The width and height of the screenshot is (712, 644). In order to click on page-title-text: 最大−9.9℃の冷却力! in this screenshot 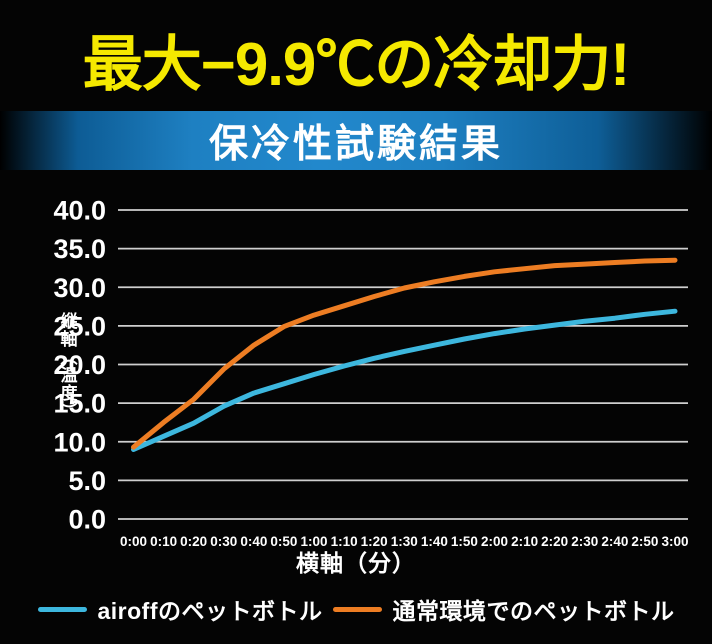, I will do `click(356, 64)`.